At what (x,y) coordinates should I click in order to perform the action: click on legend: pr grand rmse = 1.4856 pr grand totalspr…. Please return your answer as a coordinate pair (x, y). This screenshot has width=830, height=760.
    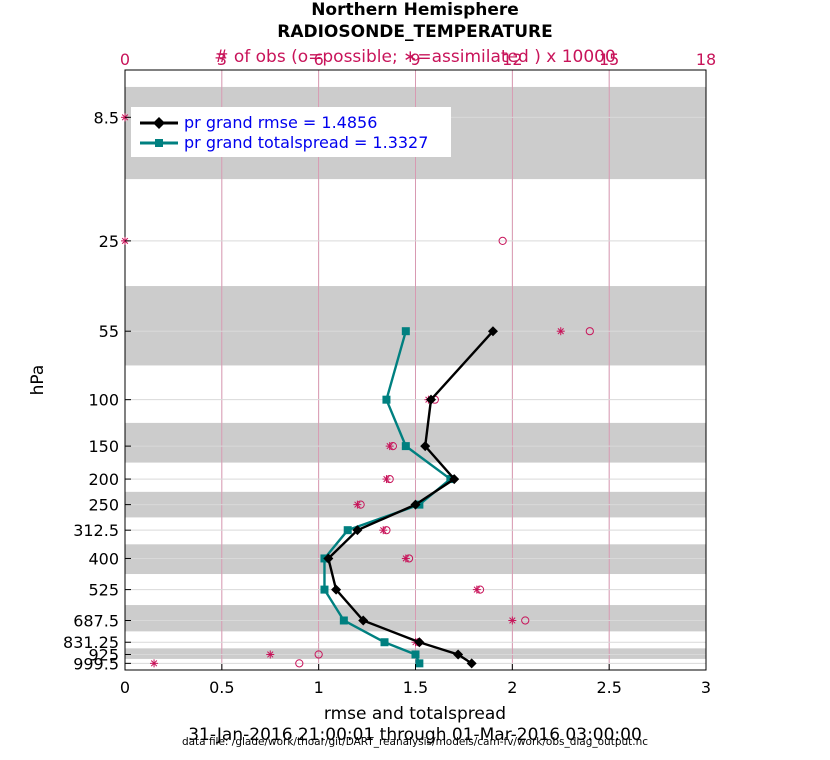
    Looking at the image, I should click on (291, 132).